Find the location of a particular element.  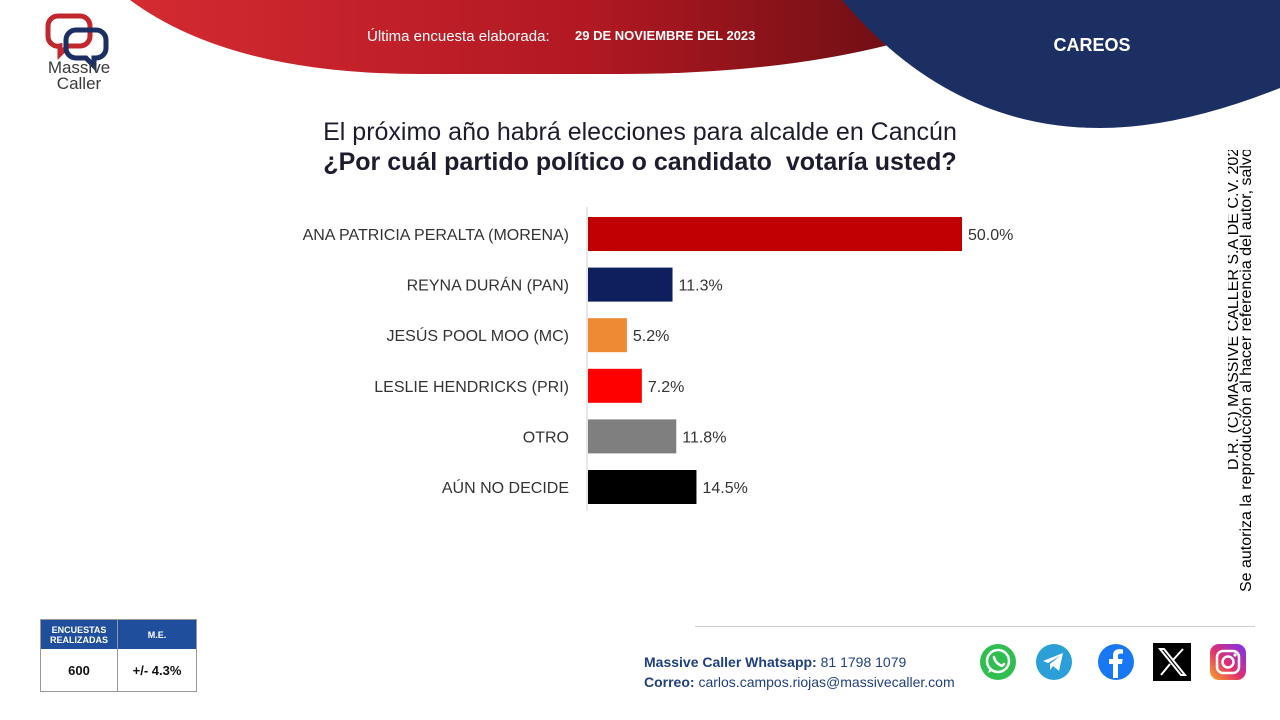

value-label: 14.5% is located at coordinates (724, 488).